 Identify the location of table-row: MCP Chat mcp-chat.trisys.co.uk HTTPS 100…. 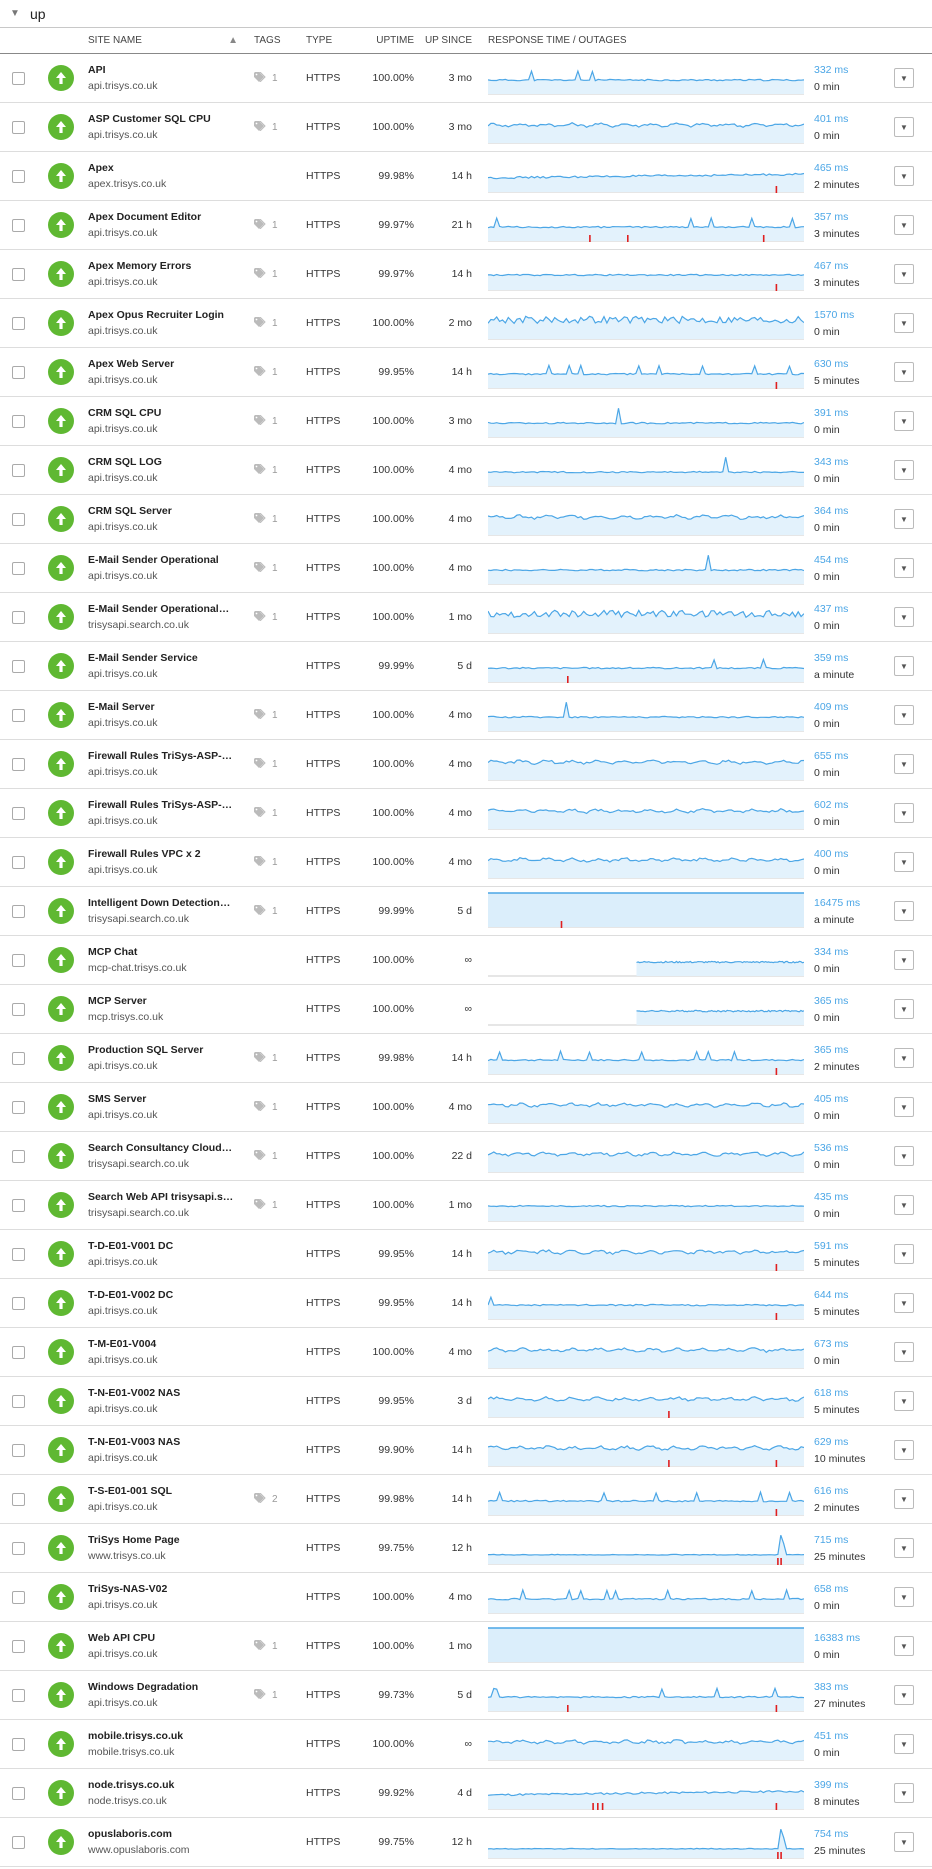
(466, 960).